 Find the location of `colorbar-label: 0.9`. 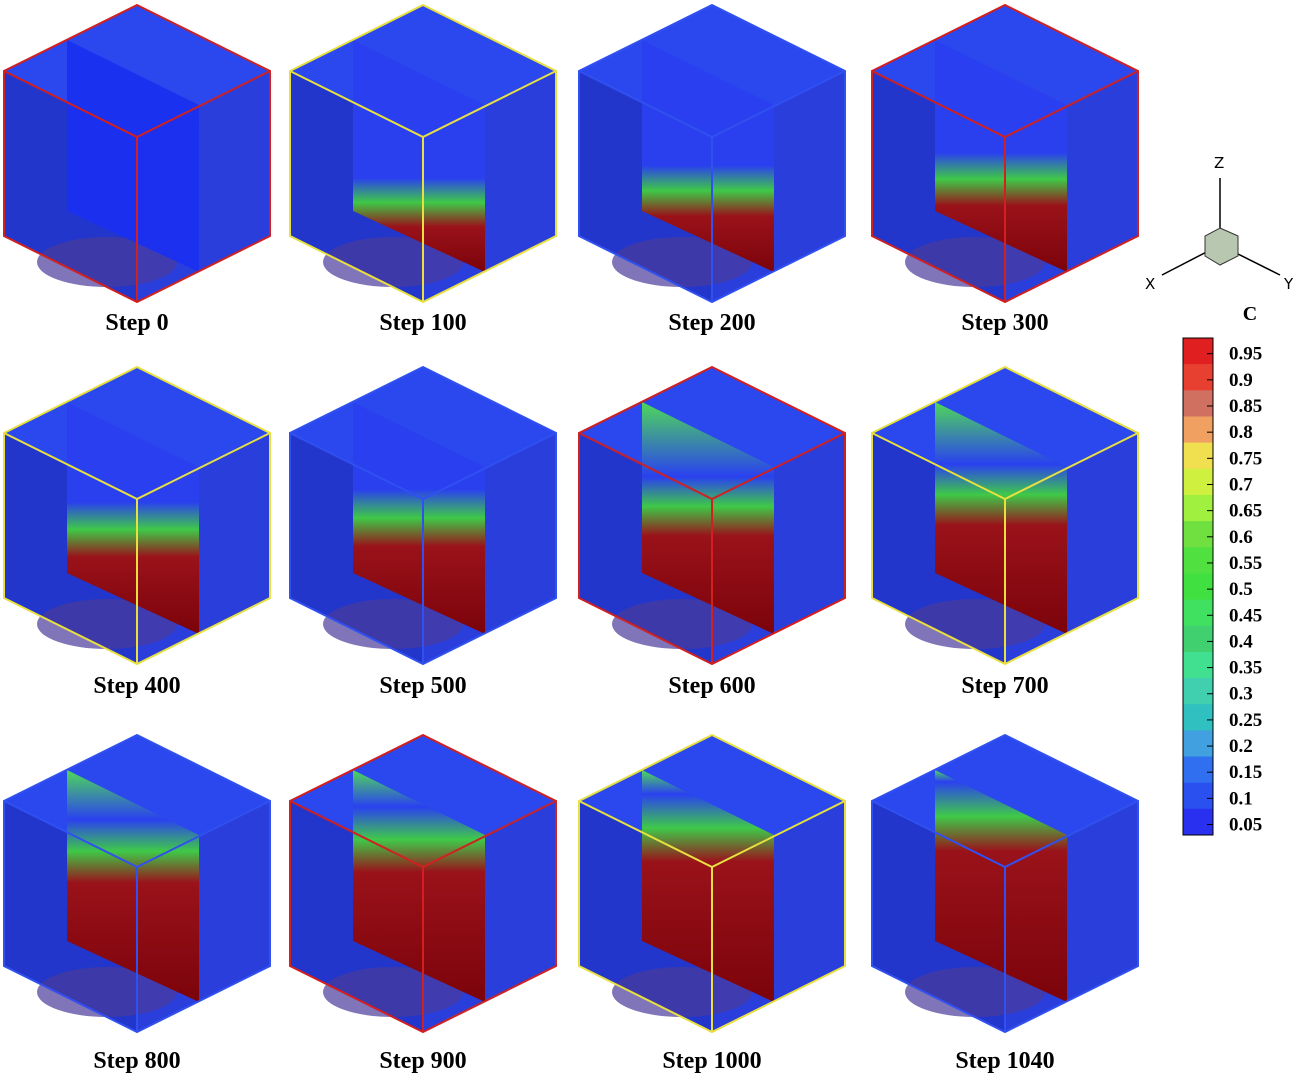

colorbar-label: 0.9 is located at coordinates (1241, 380).